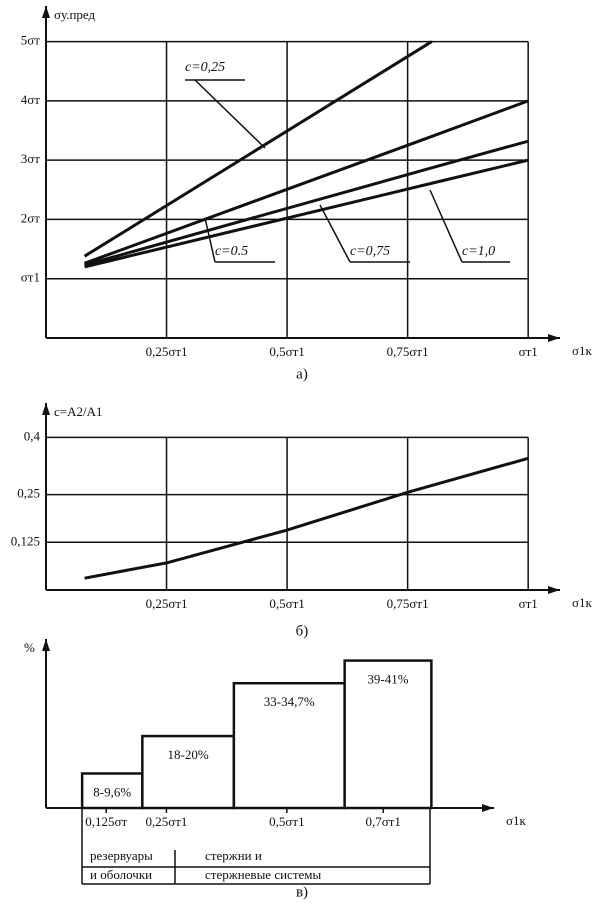 The image size is (602, 909). What do you see at coordinates (78, 411) in the screenshot?
I see `y-axis-label: c=A2/A1` at bounding box center [78, 411].